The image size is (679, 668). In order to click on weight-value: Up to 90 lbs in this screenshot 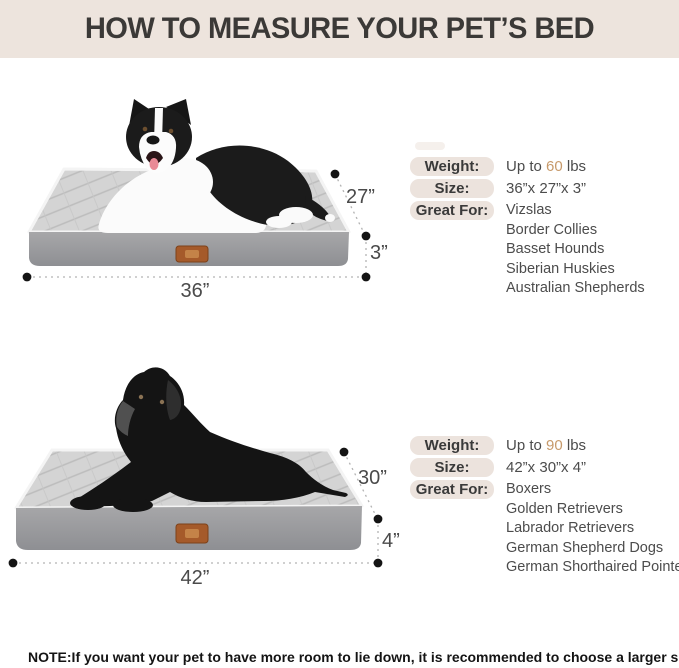, I will do `click(546, 445)`.